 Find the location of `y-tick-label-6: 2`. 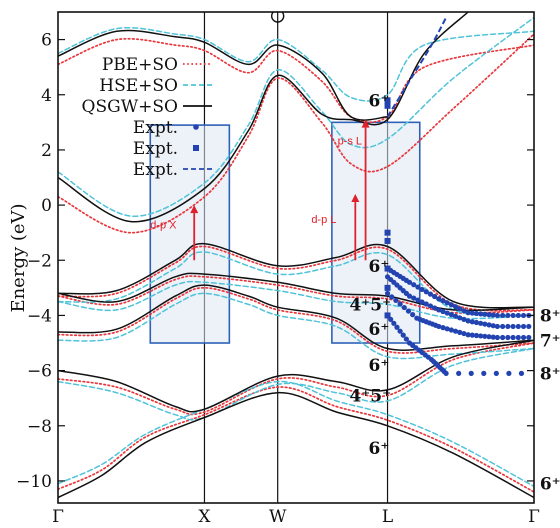

y-tick-label-6: 2 is located at coordinates (46, 151).